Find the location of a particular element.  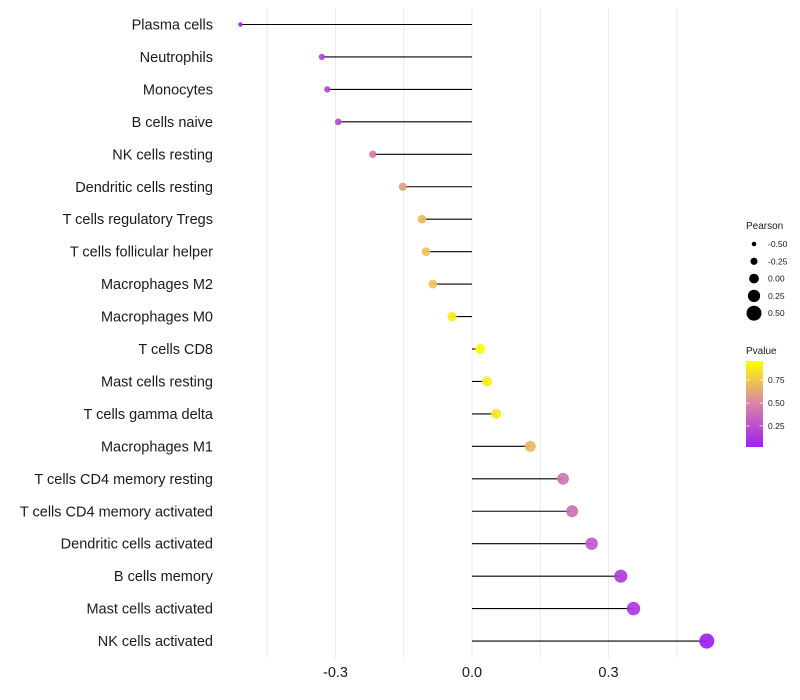

y-tick-label: Dendritic cells activated is located at coordinates (137, 545).